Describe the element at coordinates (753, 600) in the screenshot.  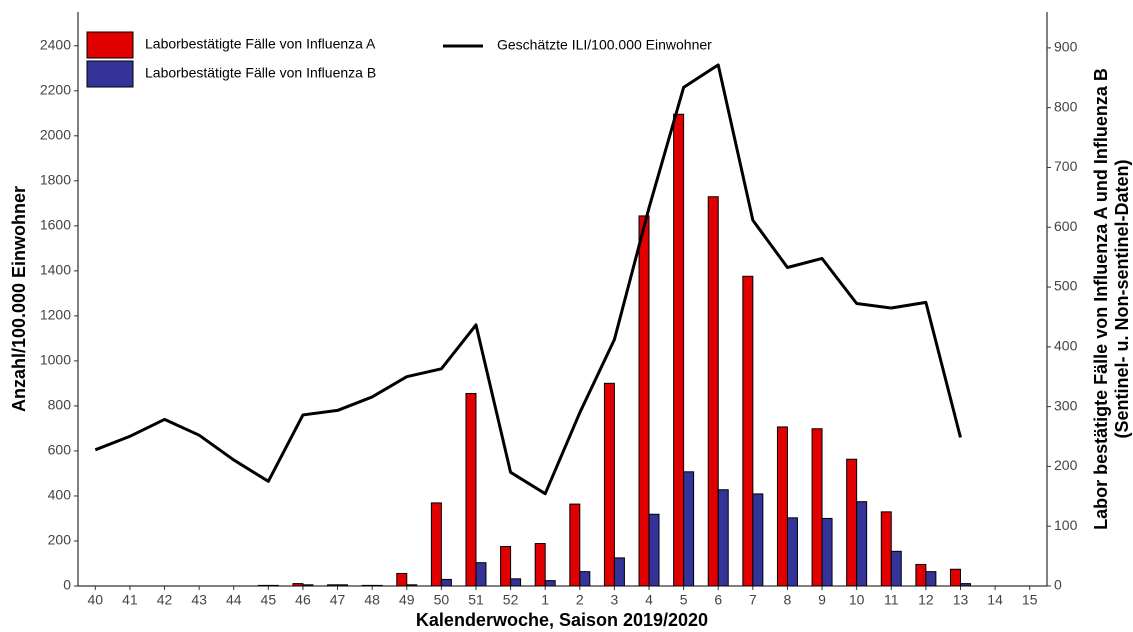
I see `x-tick-label: 7` at that location.